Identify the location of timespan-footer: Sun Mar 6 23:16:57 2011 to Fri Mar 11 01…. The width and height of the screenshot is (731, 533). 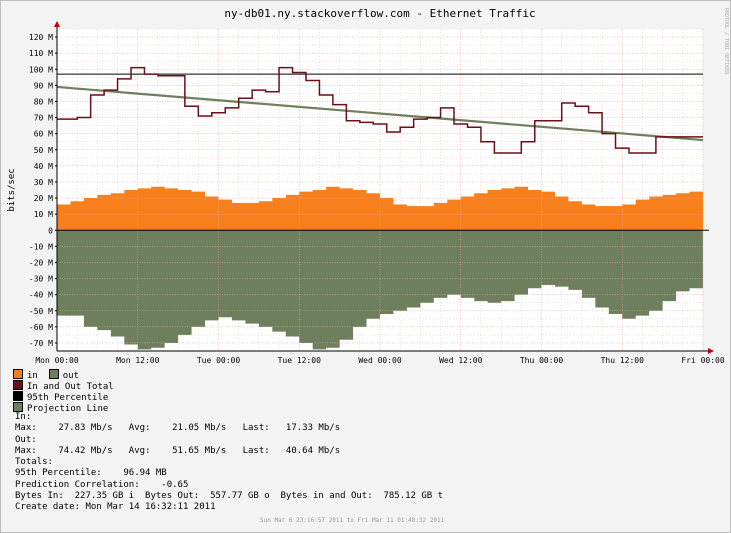
(352, 520).